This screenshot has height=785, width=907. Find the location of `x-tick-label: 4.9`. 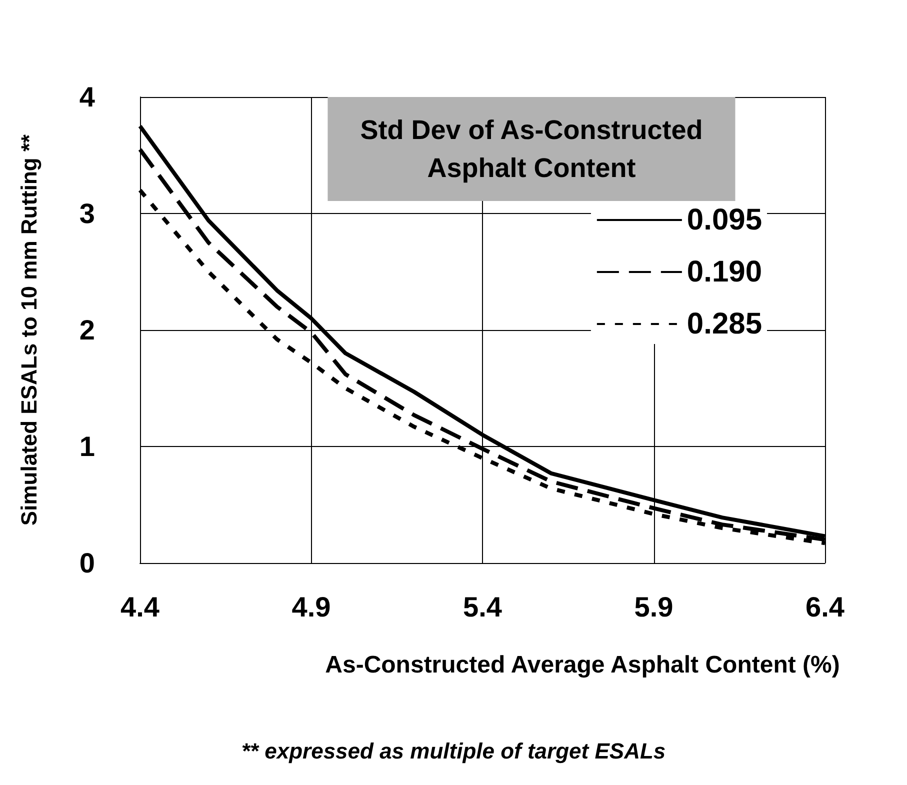

x-tick-label: 4.9 is located at coordinates (311, 607).